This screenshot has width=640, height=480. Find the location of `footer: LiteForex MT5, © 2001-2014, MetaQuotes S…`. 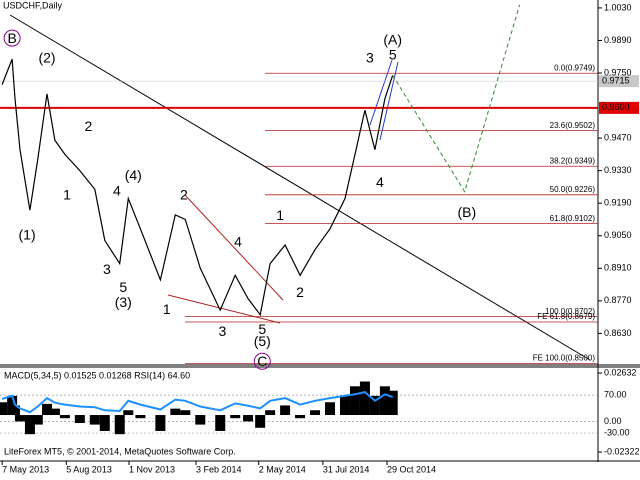

footer: LiteForex MT5, © 2001-2014, MetaQuotes S… is located at coordinates (120, 451).